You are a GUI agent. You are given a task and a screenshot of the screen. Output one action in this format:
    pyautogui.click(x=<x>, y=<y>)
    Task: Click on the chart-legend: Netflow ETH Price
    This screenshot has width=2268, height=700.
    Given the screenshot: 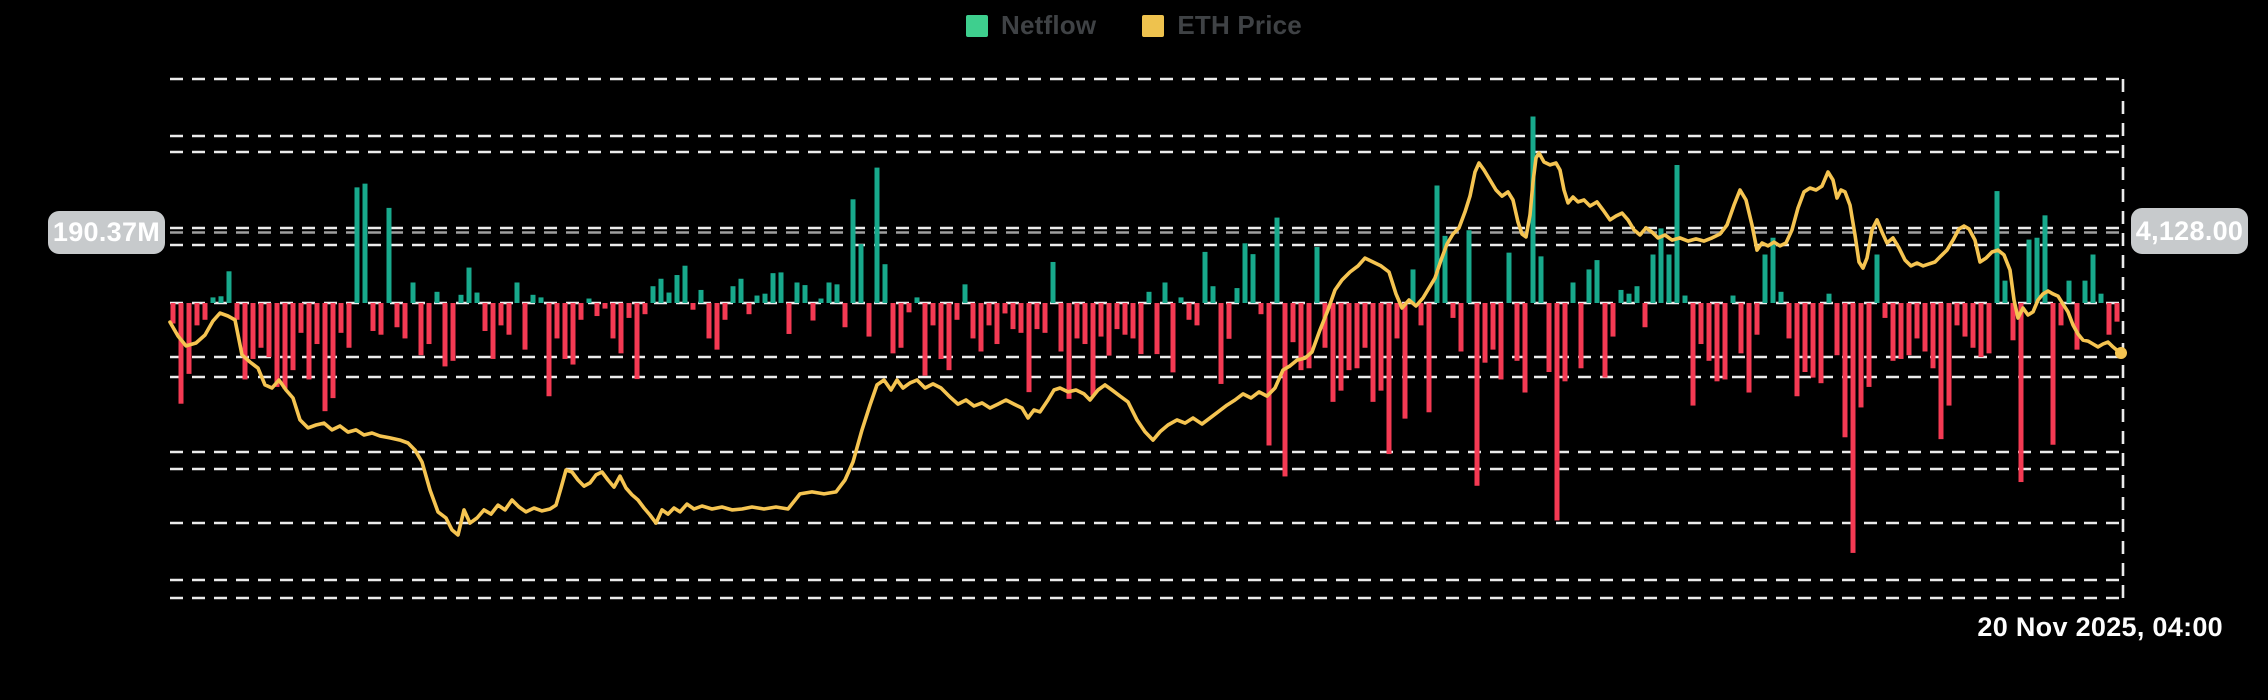 What is the action you would take?
    pyautogui.click(x=1134, y=25)
    